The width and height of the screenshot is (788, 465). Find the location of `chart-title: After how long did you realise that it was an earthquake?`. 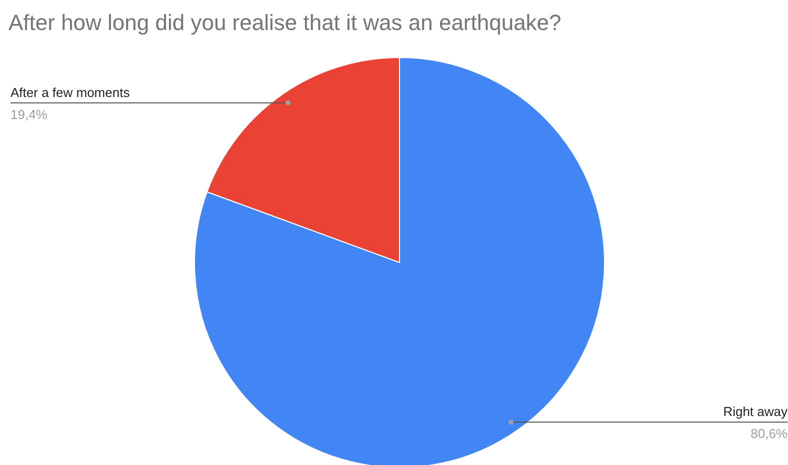

chart-title: After how long did you realise that it was an earthquake? is located at coordinates (285, 22).